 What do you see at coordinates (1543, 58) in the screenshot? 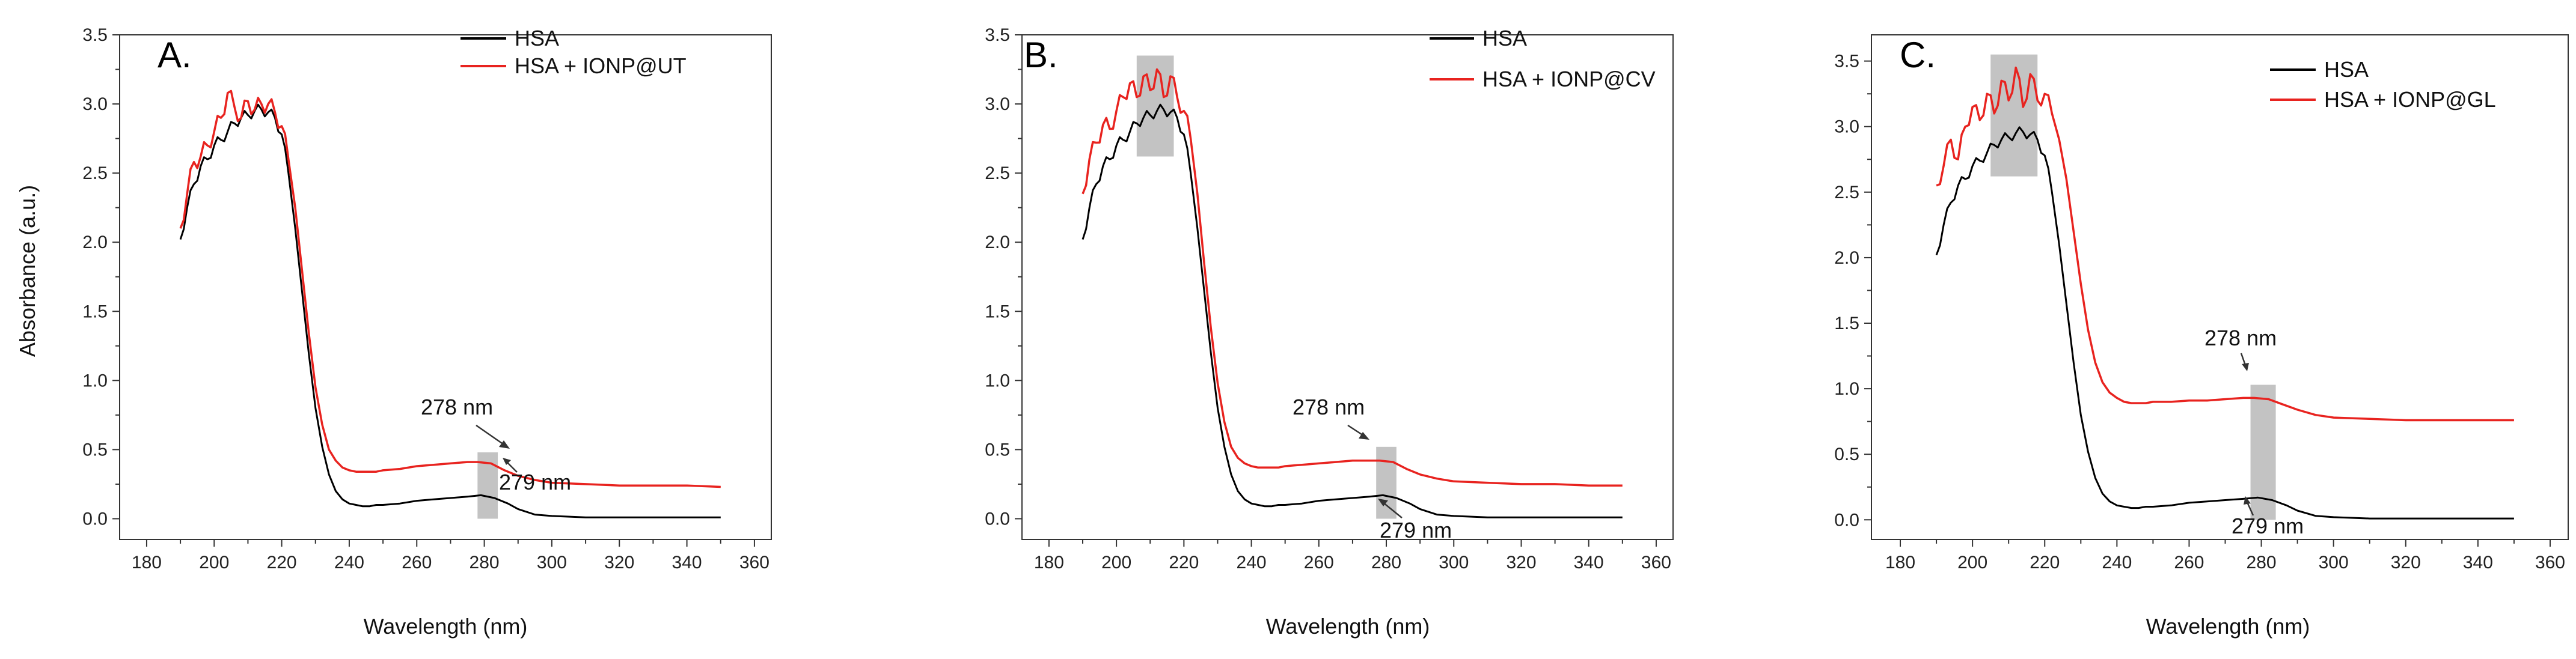
I see `legend: HSA HSA + IONP@CV` at bounding box center [1543, 58].